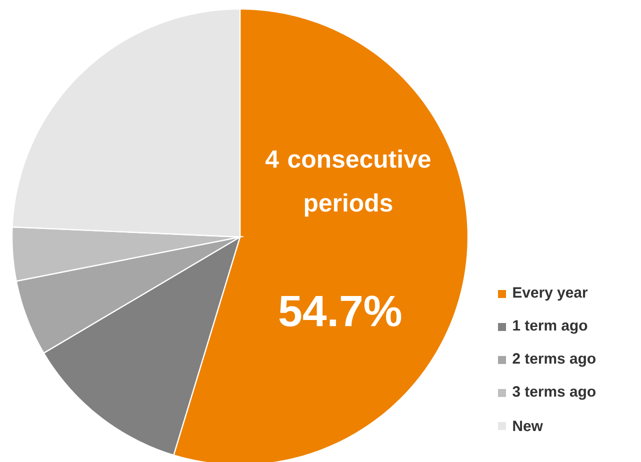 The height and width of the screenshot is (462, 641). What do you see at coordinates (550, 327) in the screenshot?
I see `legend-label: 1 term ago` at bounding box center [550, 327].